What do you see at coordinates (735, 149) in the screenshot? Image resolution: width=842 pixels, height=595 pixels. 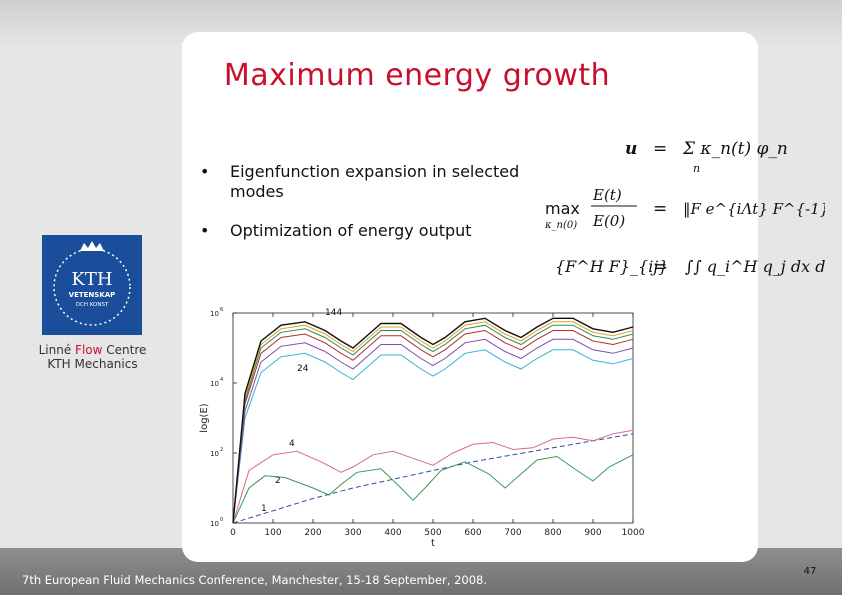 I see `eq1-rhs: Σ κ_n(t) φ_n` at bounding box center [735, 149].